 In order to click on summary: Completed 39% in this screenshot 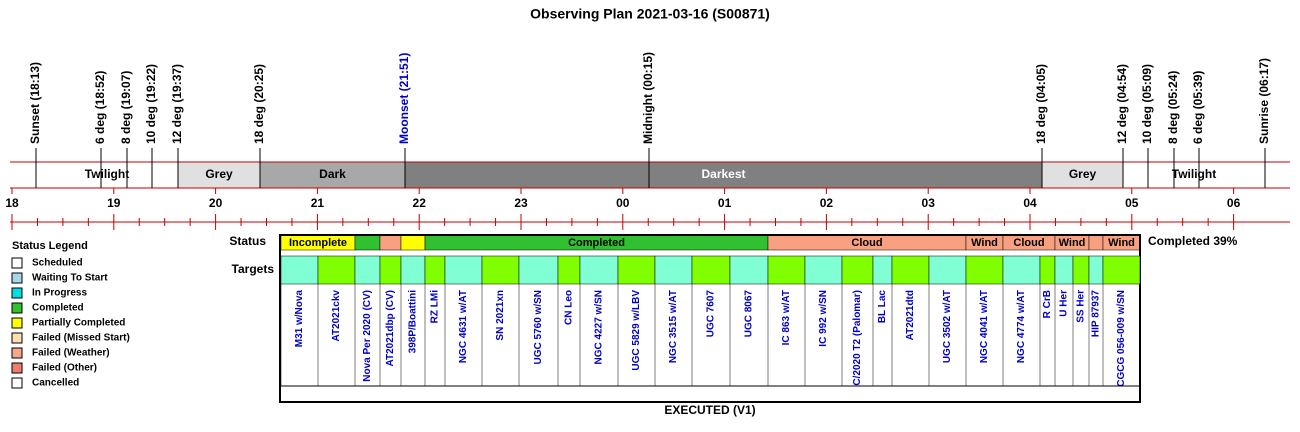, I will do `click(1193, 241)`.